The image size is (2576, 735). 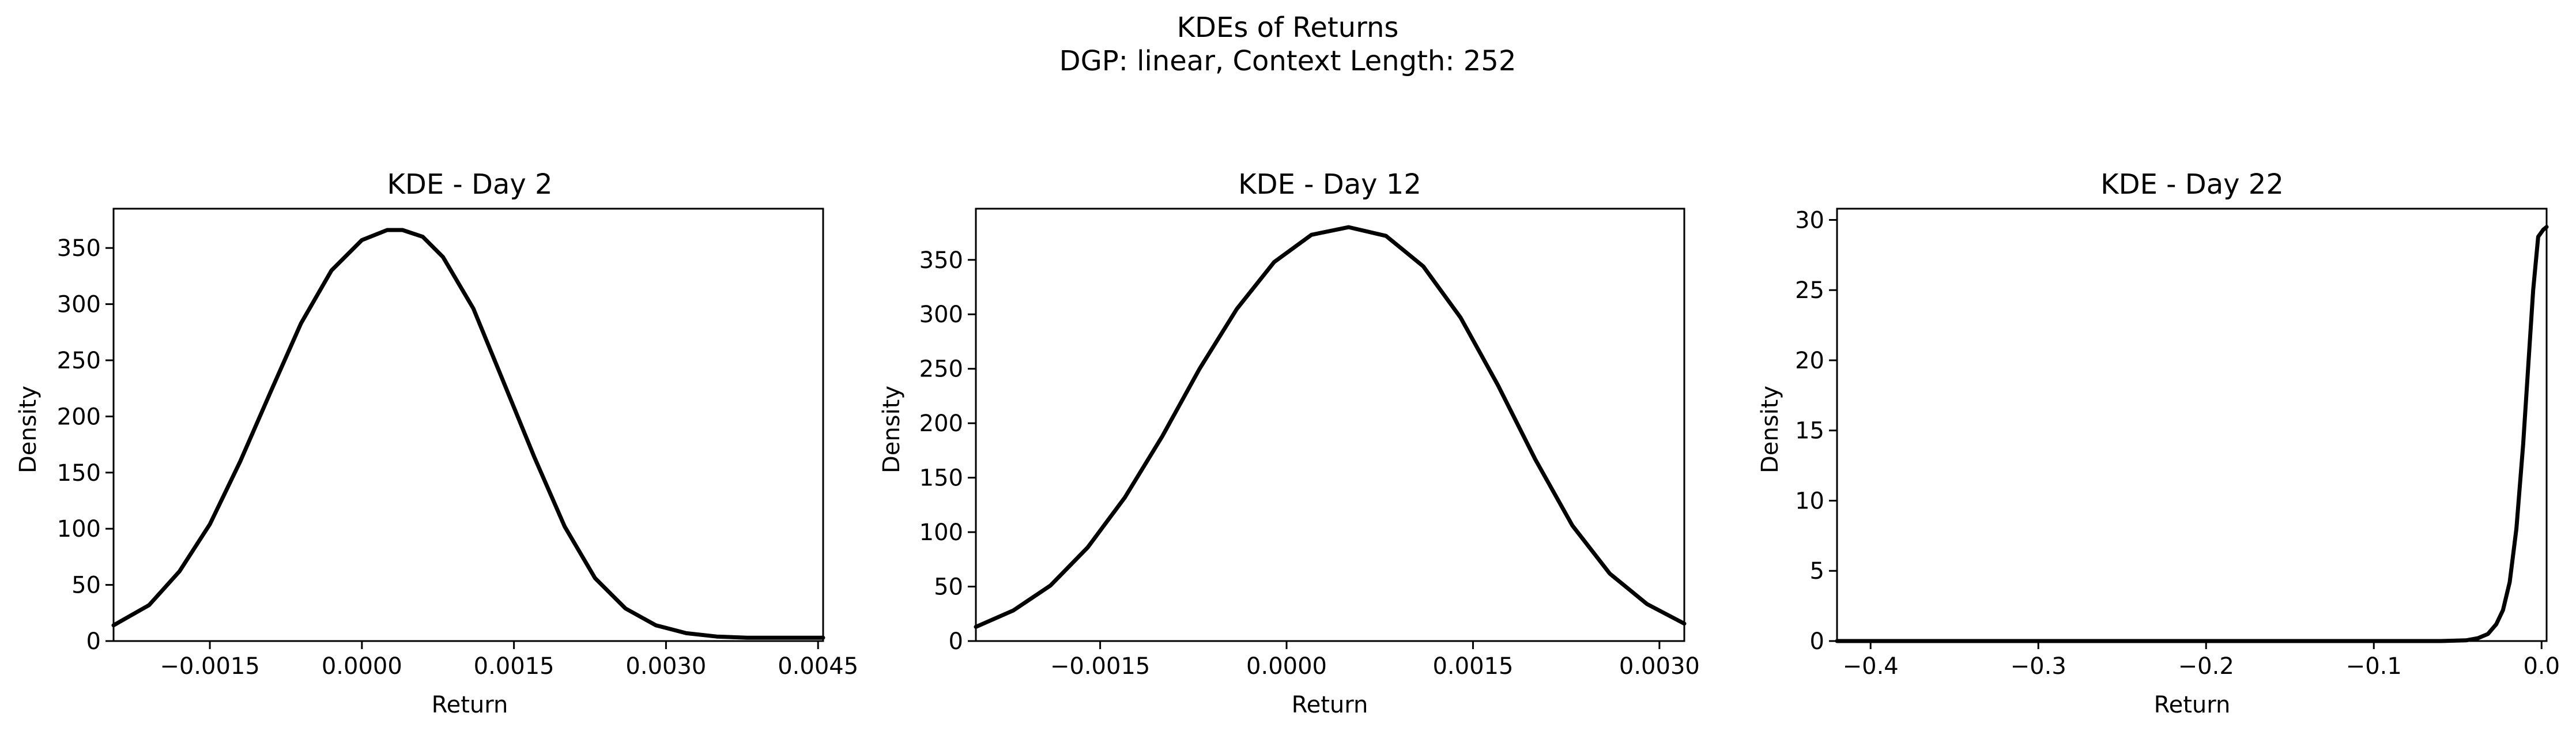 What do you see at coordinates (469, 184) in the screenshot?
I see `subplot-title: KDE - Day 2` at bounding box center [469, 184].